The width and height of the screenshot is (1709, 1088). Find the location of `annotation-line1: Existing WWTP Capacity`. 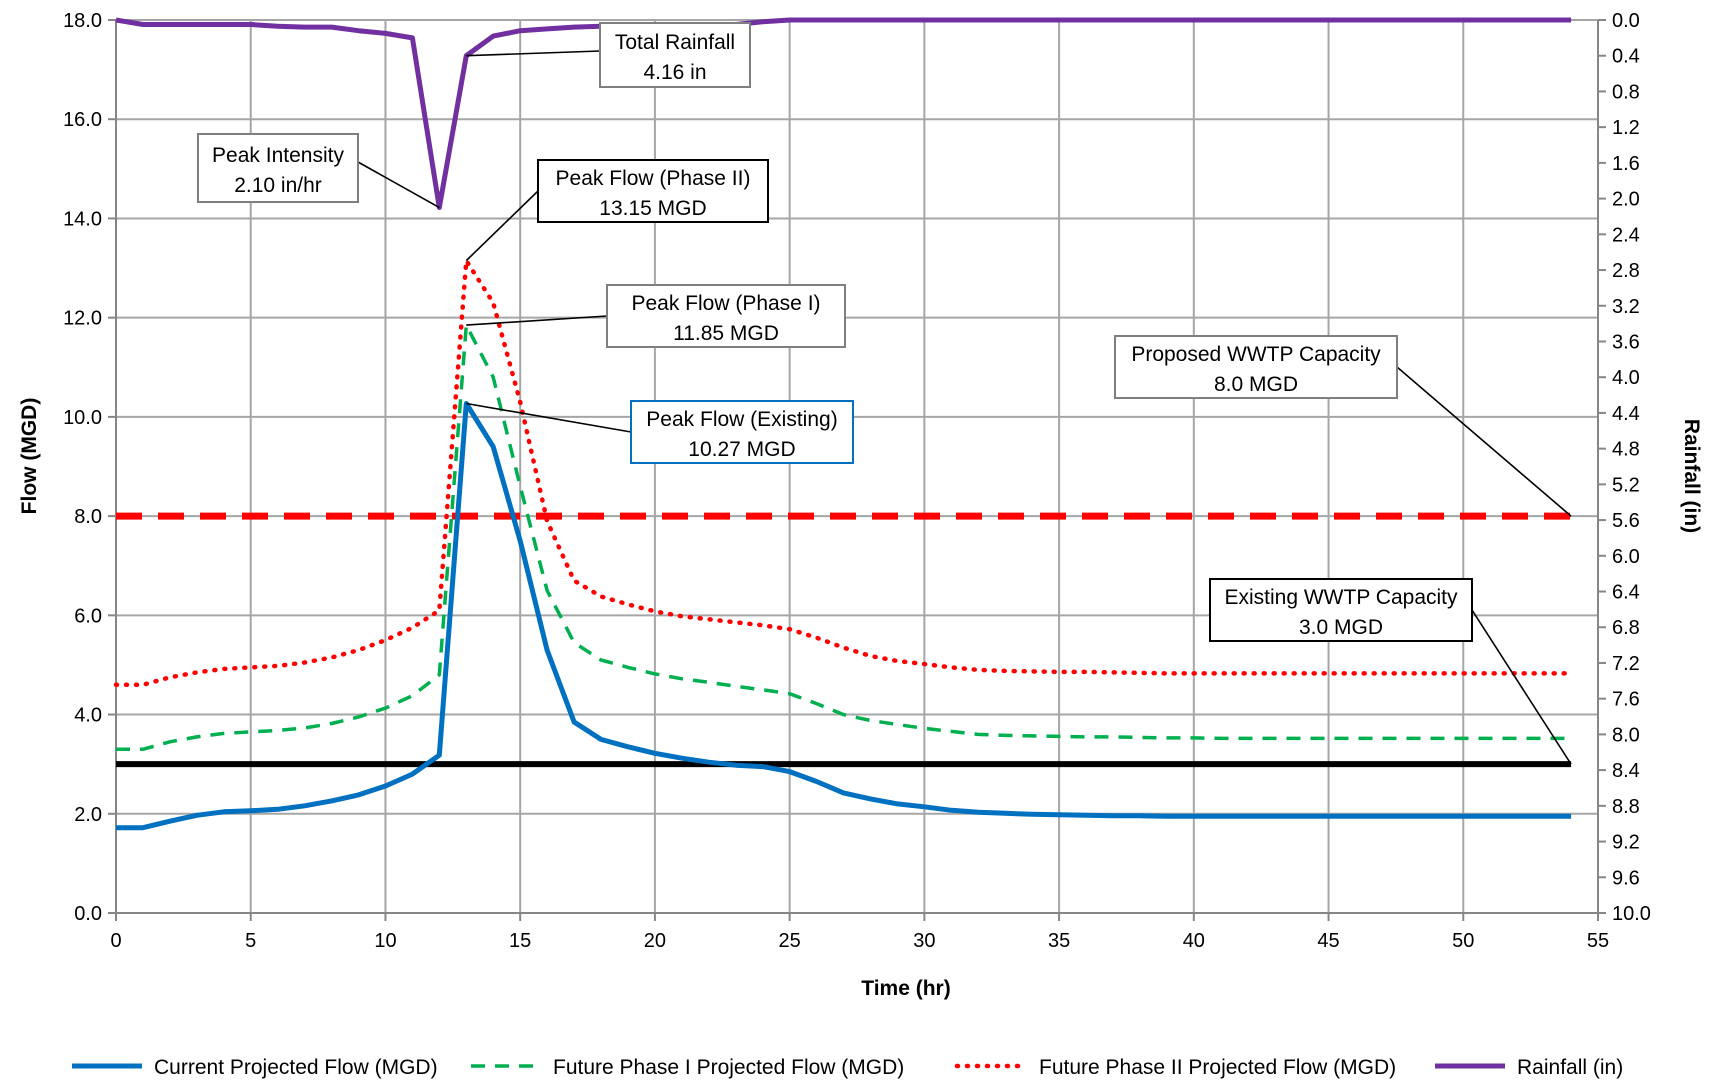

annotation-line1: Existing WWTP Capacity is located at coordinates (1341, 597).